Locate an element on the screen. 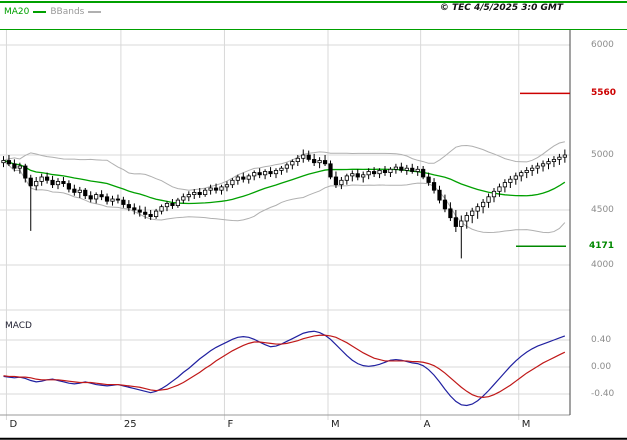 This screenshot has height=440, width=627. price-axis-label: 4000 is located at coordinates (602, 265).